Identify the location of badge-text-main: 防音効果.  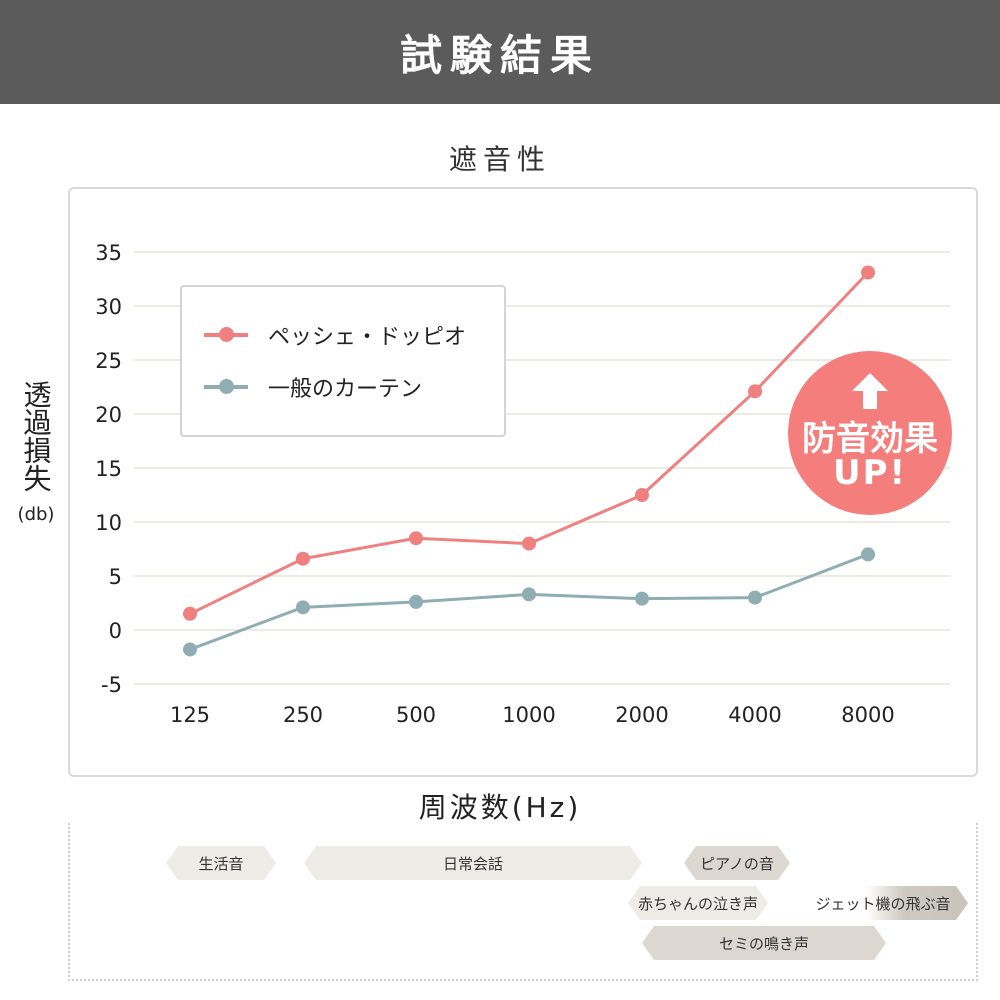
(870, 439).